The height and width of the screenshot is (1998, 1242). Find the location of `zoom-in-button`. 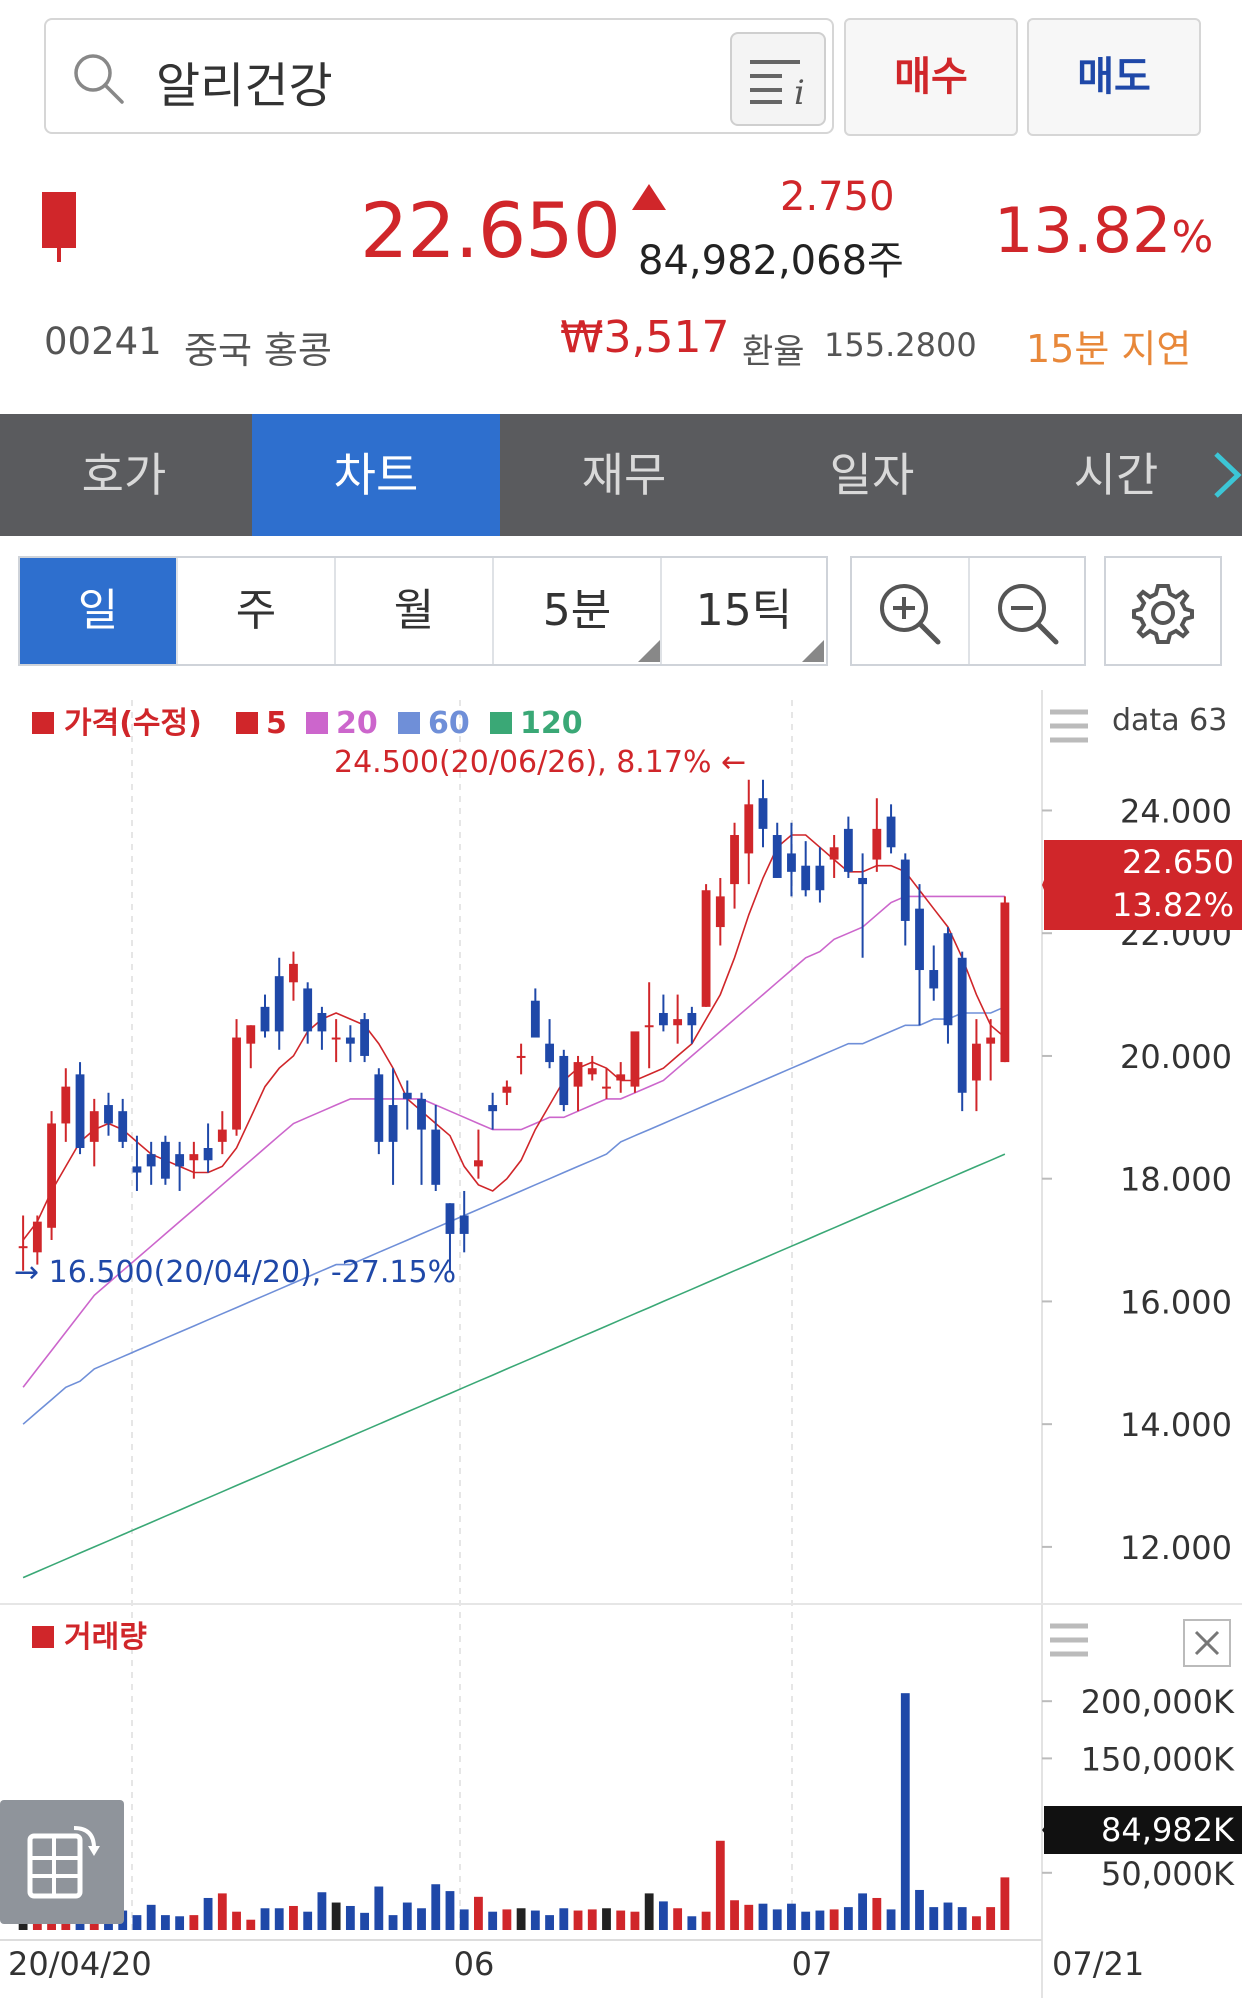

zoom-in-button is located at coordinates (911, 611).